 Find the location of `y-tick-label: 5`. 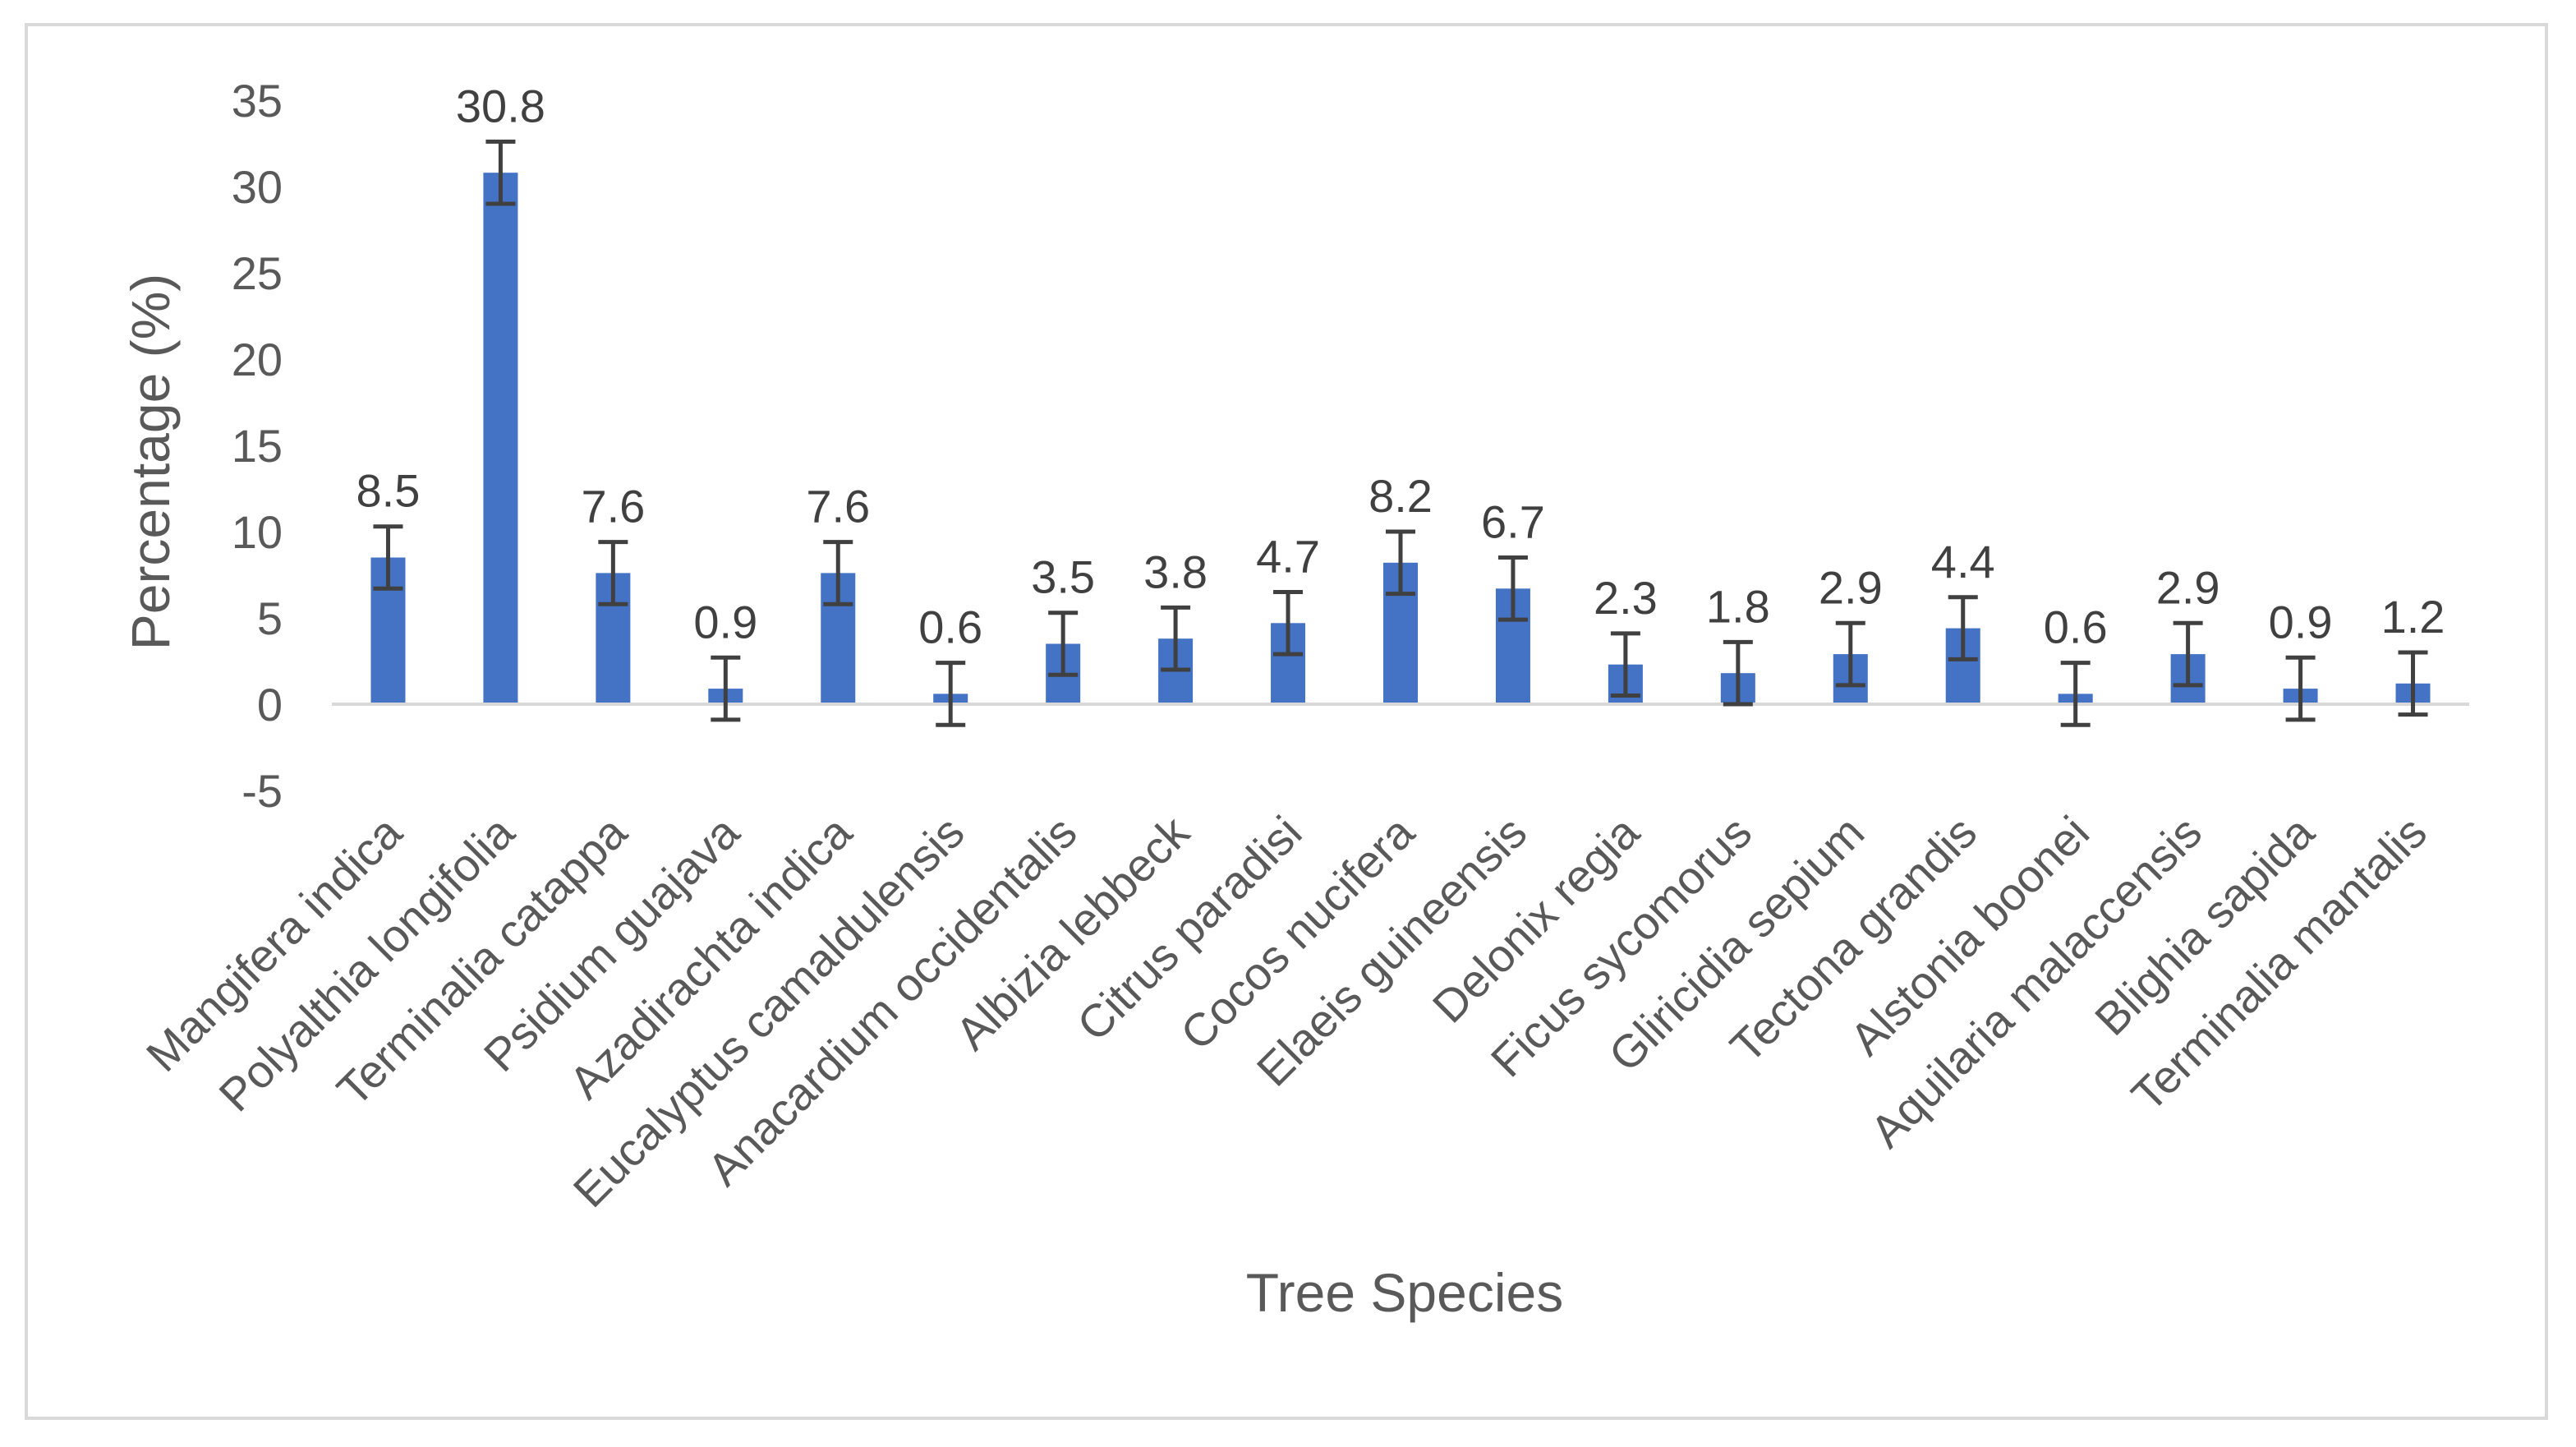

y-tick-label: 5 is located at coordinates (270, 618).